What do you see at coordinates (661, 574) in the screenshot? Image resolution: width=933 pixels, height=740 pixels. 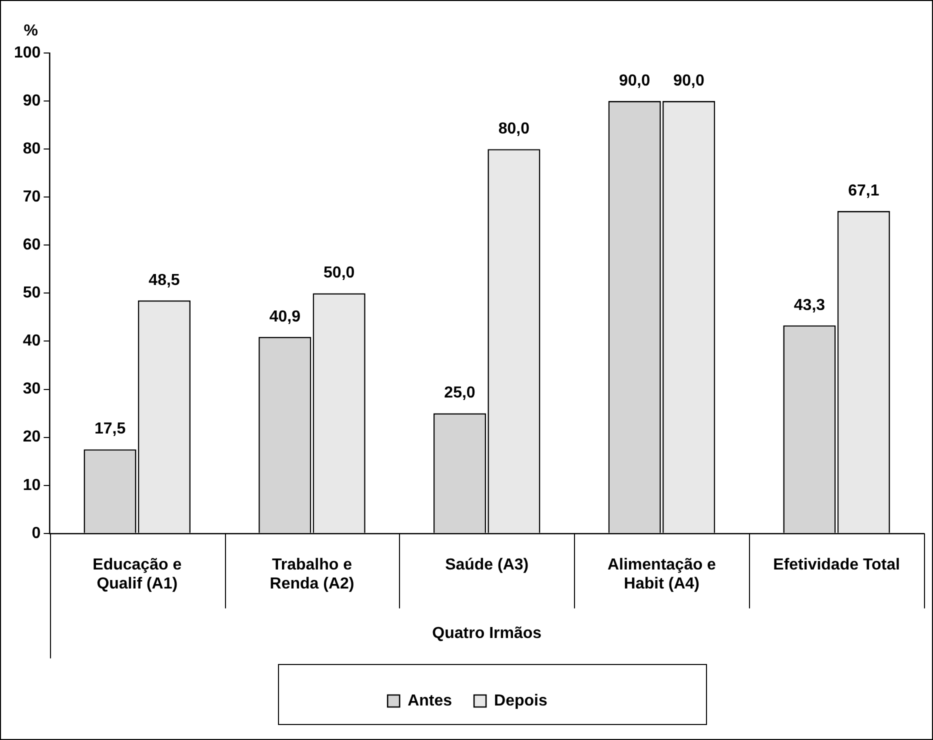 I see `x-tick-label: Alimentação e Habit (A4)` at bounding box center [661, 574].